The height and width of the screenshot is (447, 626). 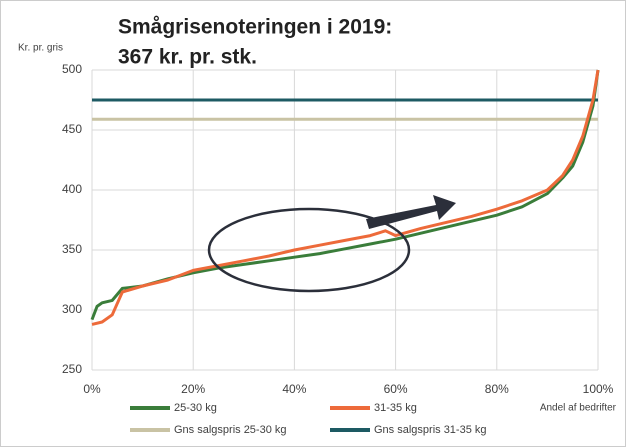 I want to click on x-tick-label: 0%, so click(x=92, y=389).